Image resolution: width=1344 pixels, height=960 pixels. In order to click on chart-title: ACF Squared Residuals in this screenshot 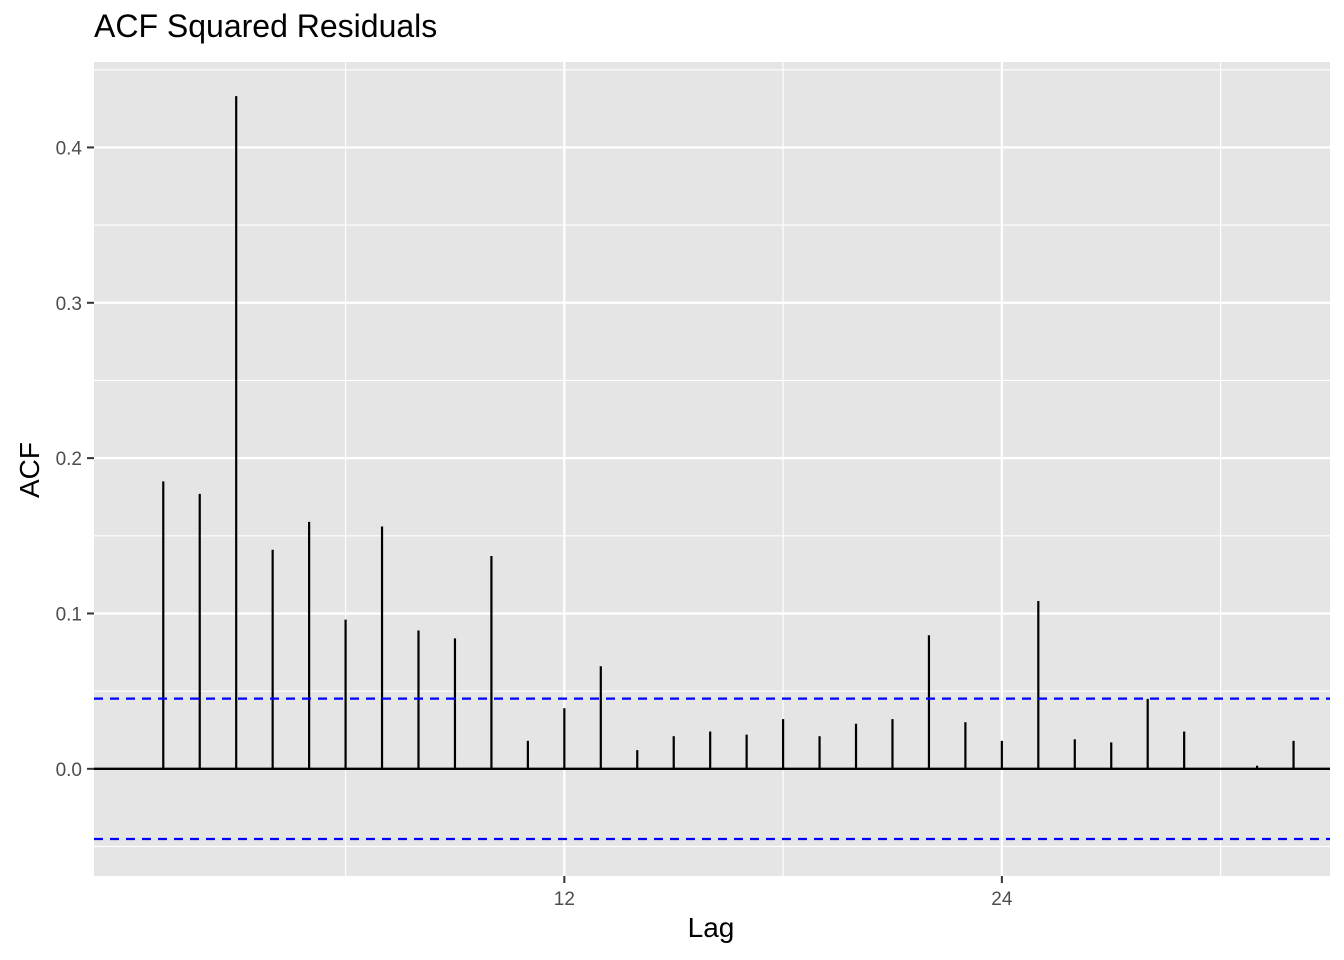, I will do `click(266, 26)`.